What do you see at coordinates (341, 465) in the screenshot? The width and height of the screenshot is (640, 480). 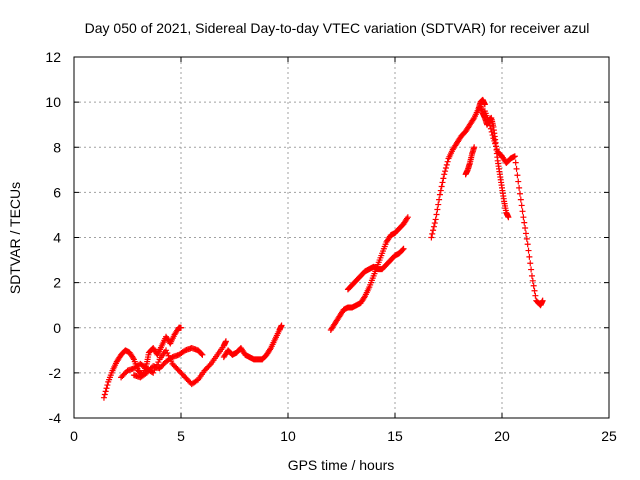 I see `x-axis-label: GPS time / hours` at bounding box center [341, 465].